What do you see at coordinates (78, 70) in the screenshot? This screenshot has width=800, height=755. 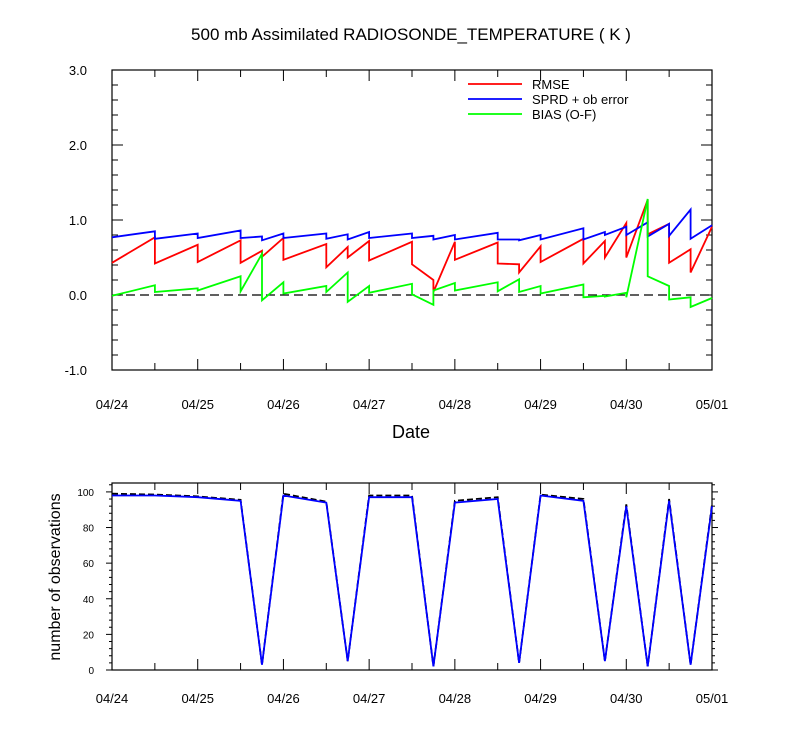 I see `y-tick-label: 3.0` at bounding box center [78, 70].